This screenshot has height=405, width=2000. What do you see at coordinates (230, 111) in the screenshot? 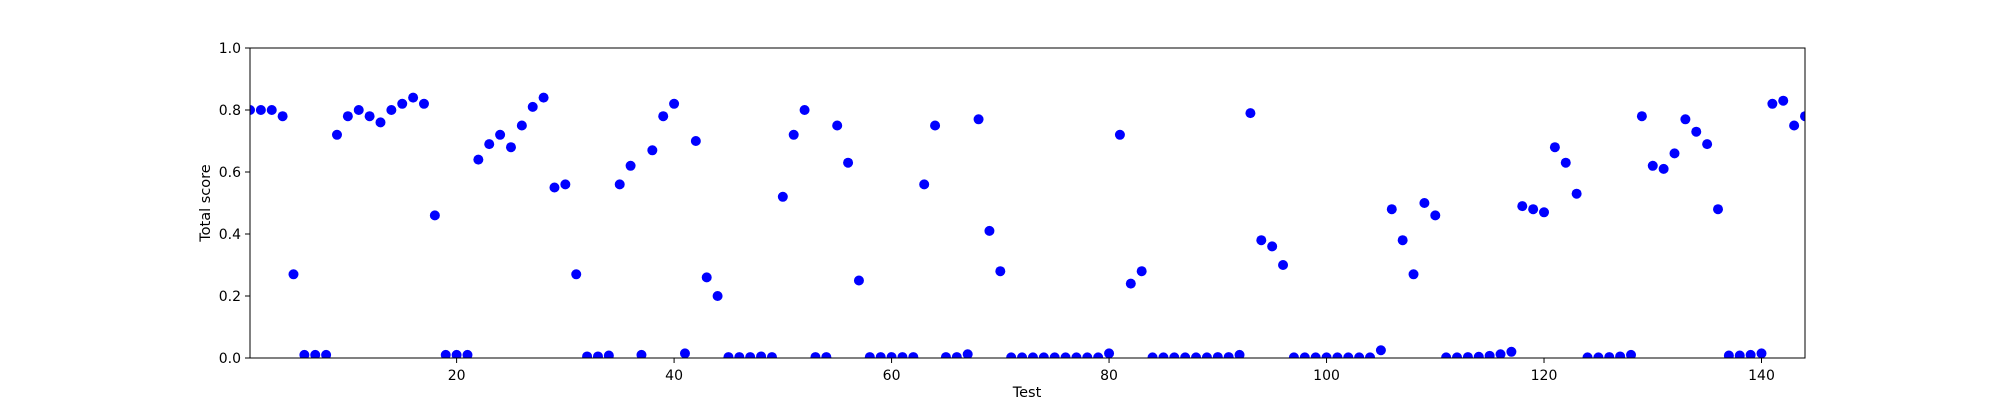
I see `y-tick-label: 0.8` at bounding box center [230, 111].